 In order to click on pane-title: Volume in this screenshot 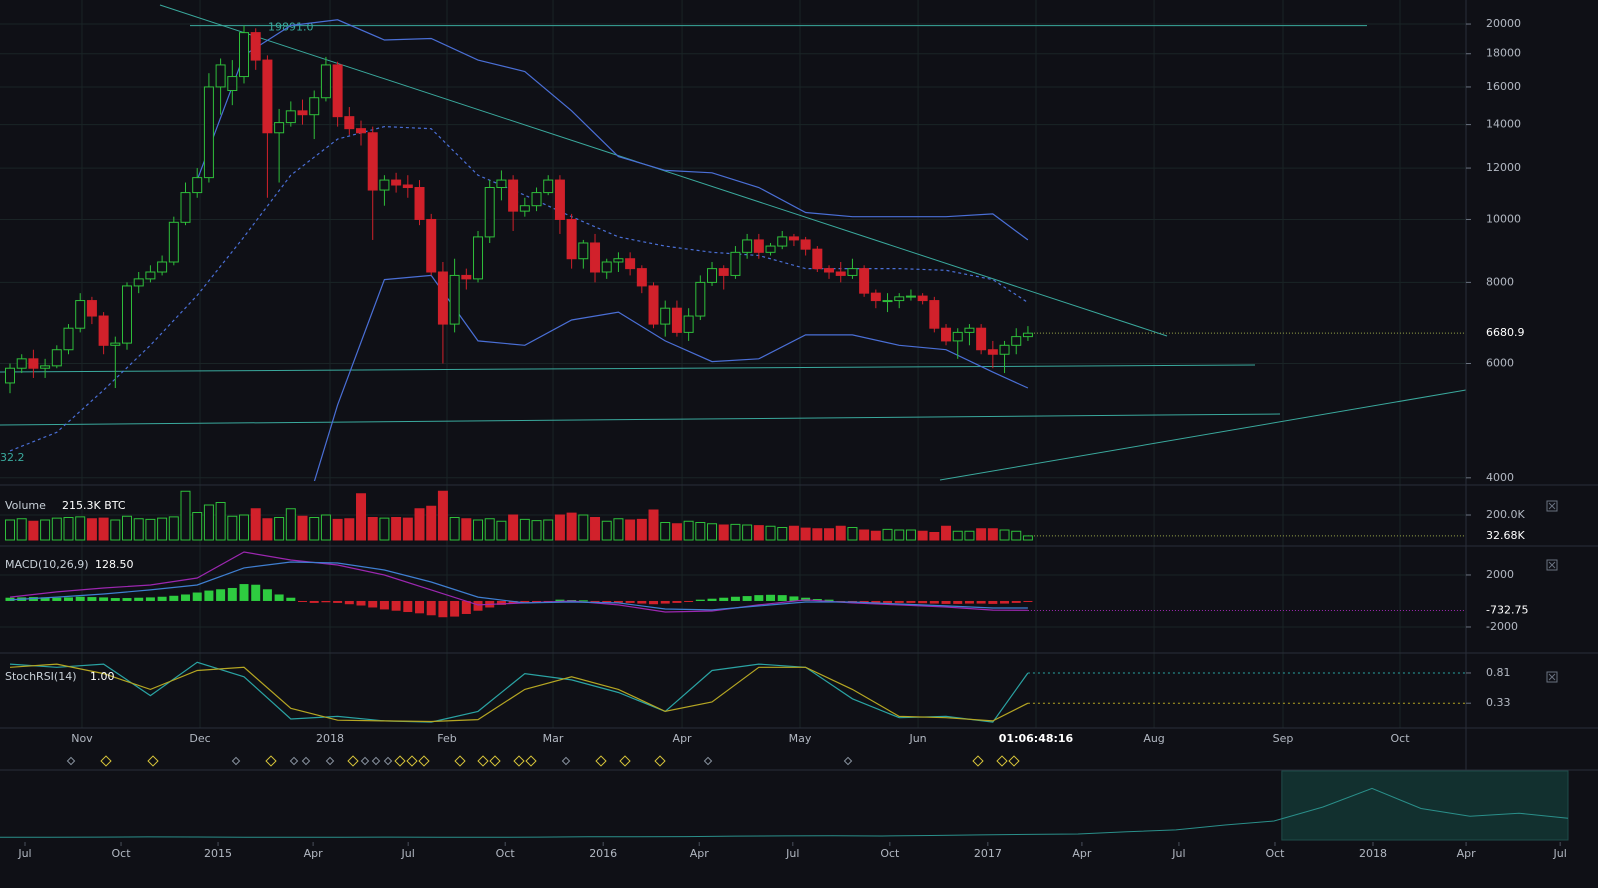, I will do `click(25, 505)`.